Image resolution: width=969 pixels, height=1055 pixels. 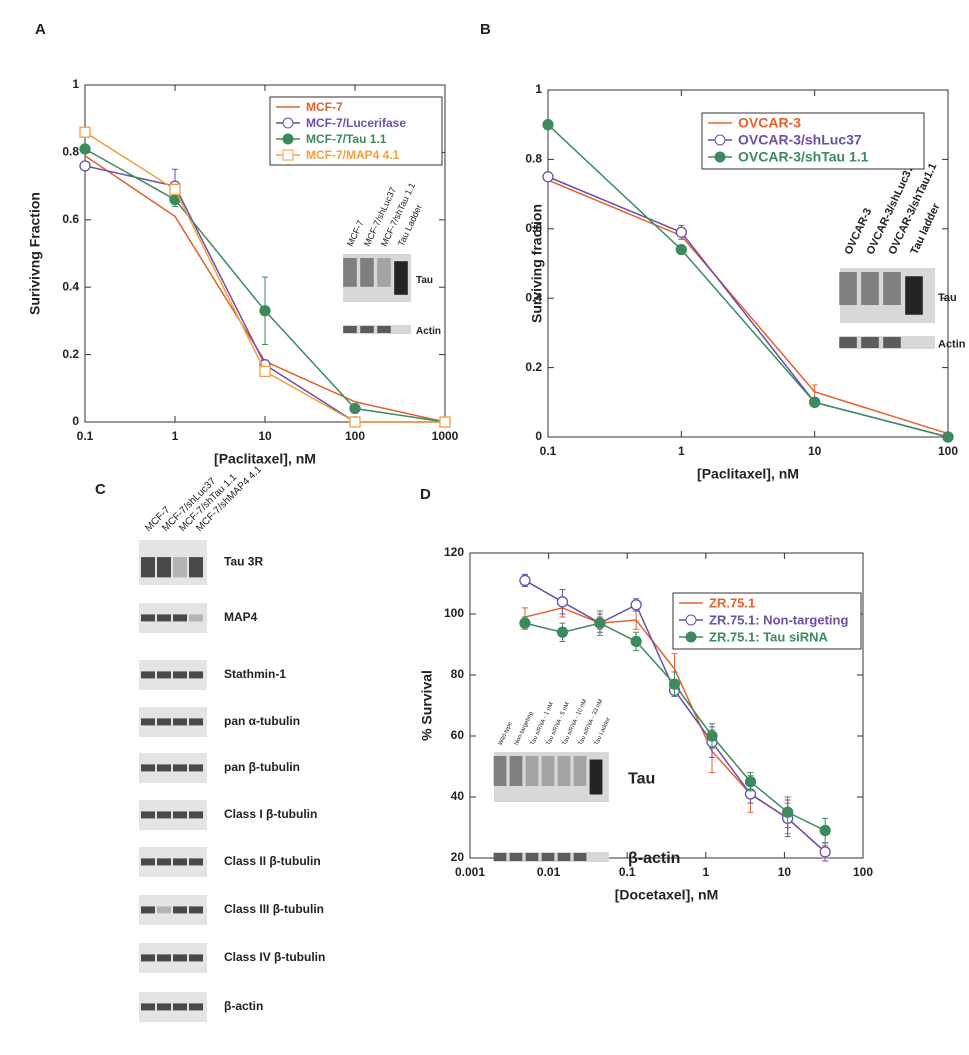 What do you see at coordinates (537, 263) in the screenshot?
I see `y-axis-label: Surviving fraction` at bounding box center [537, 263].